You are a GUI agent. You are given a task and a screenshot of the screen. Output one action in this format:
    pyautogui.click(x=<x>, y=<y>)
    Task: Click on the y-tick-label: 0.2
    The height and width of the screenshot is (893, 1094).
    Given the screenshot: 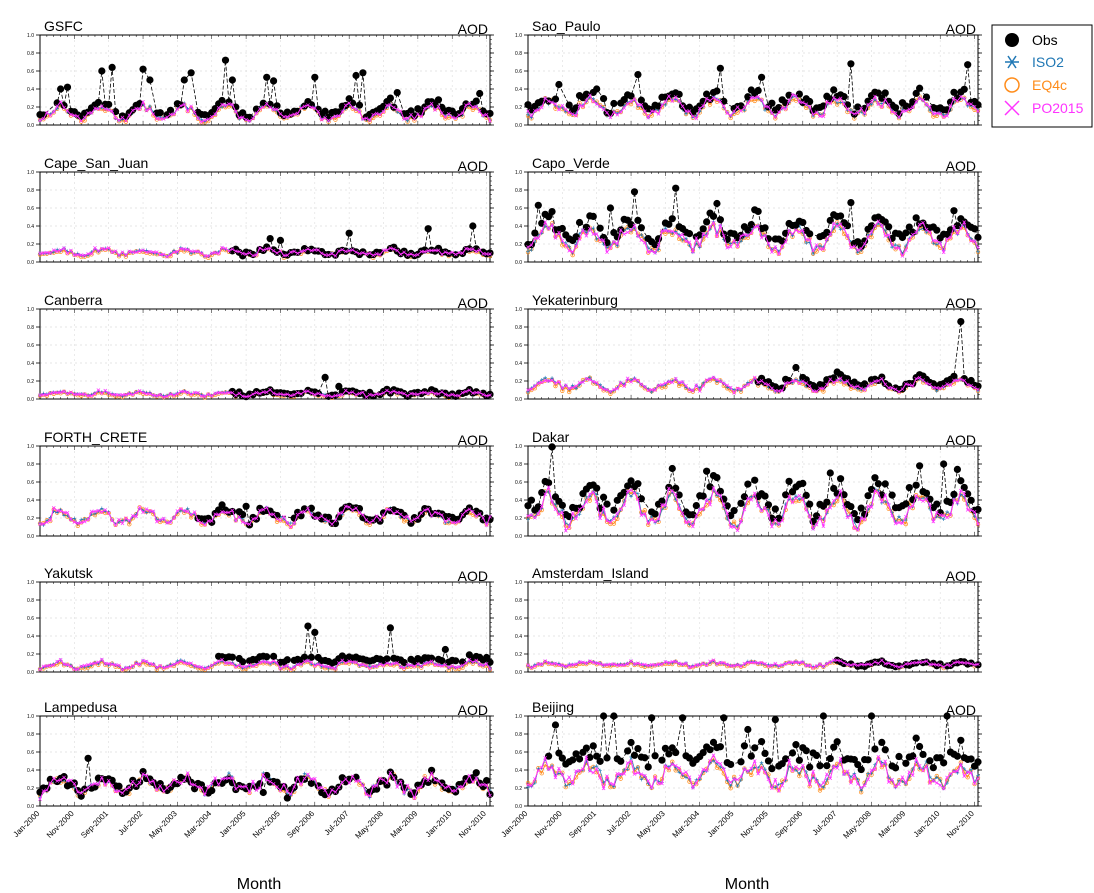 What is the action you would take?
    pyautogui.click(x=518, y=382)
    